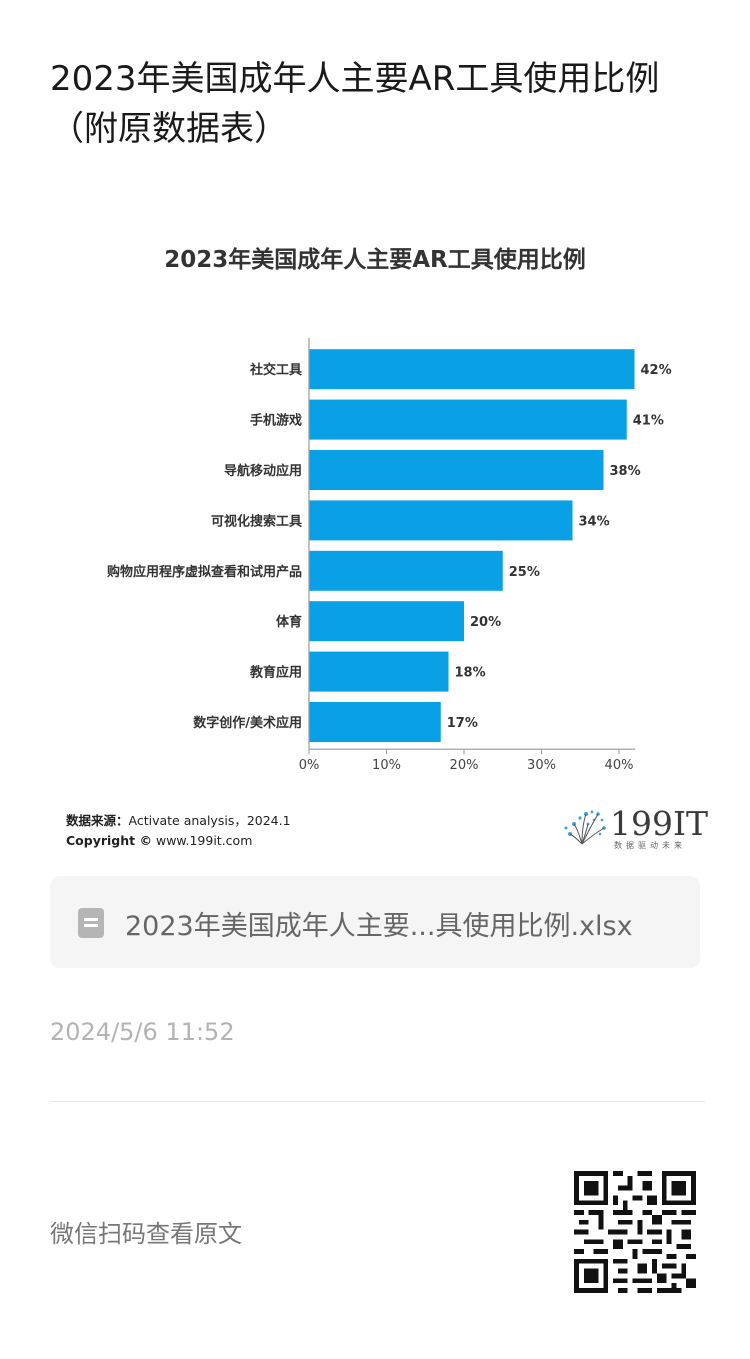 The image size is (750, 1359). I want to click on post-timestamp: 2024/5/6 11:52, so click(142, 1032).